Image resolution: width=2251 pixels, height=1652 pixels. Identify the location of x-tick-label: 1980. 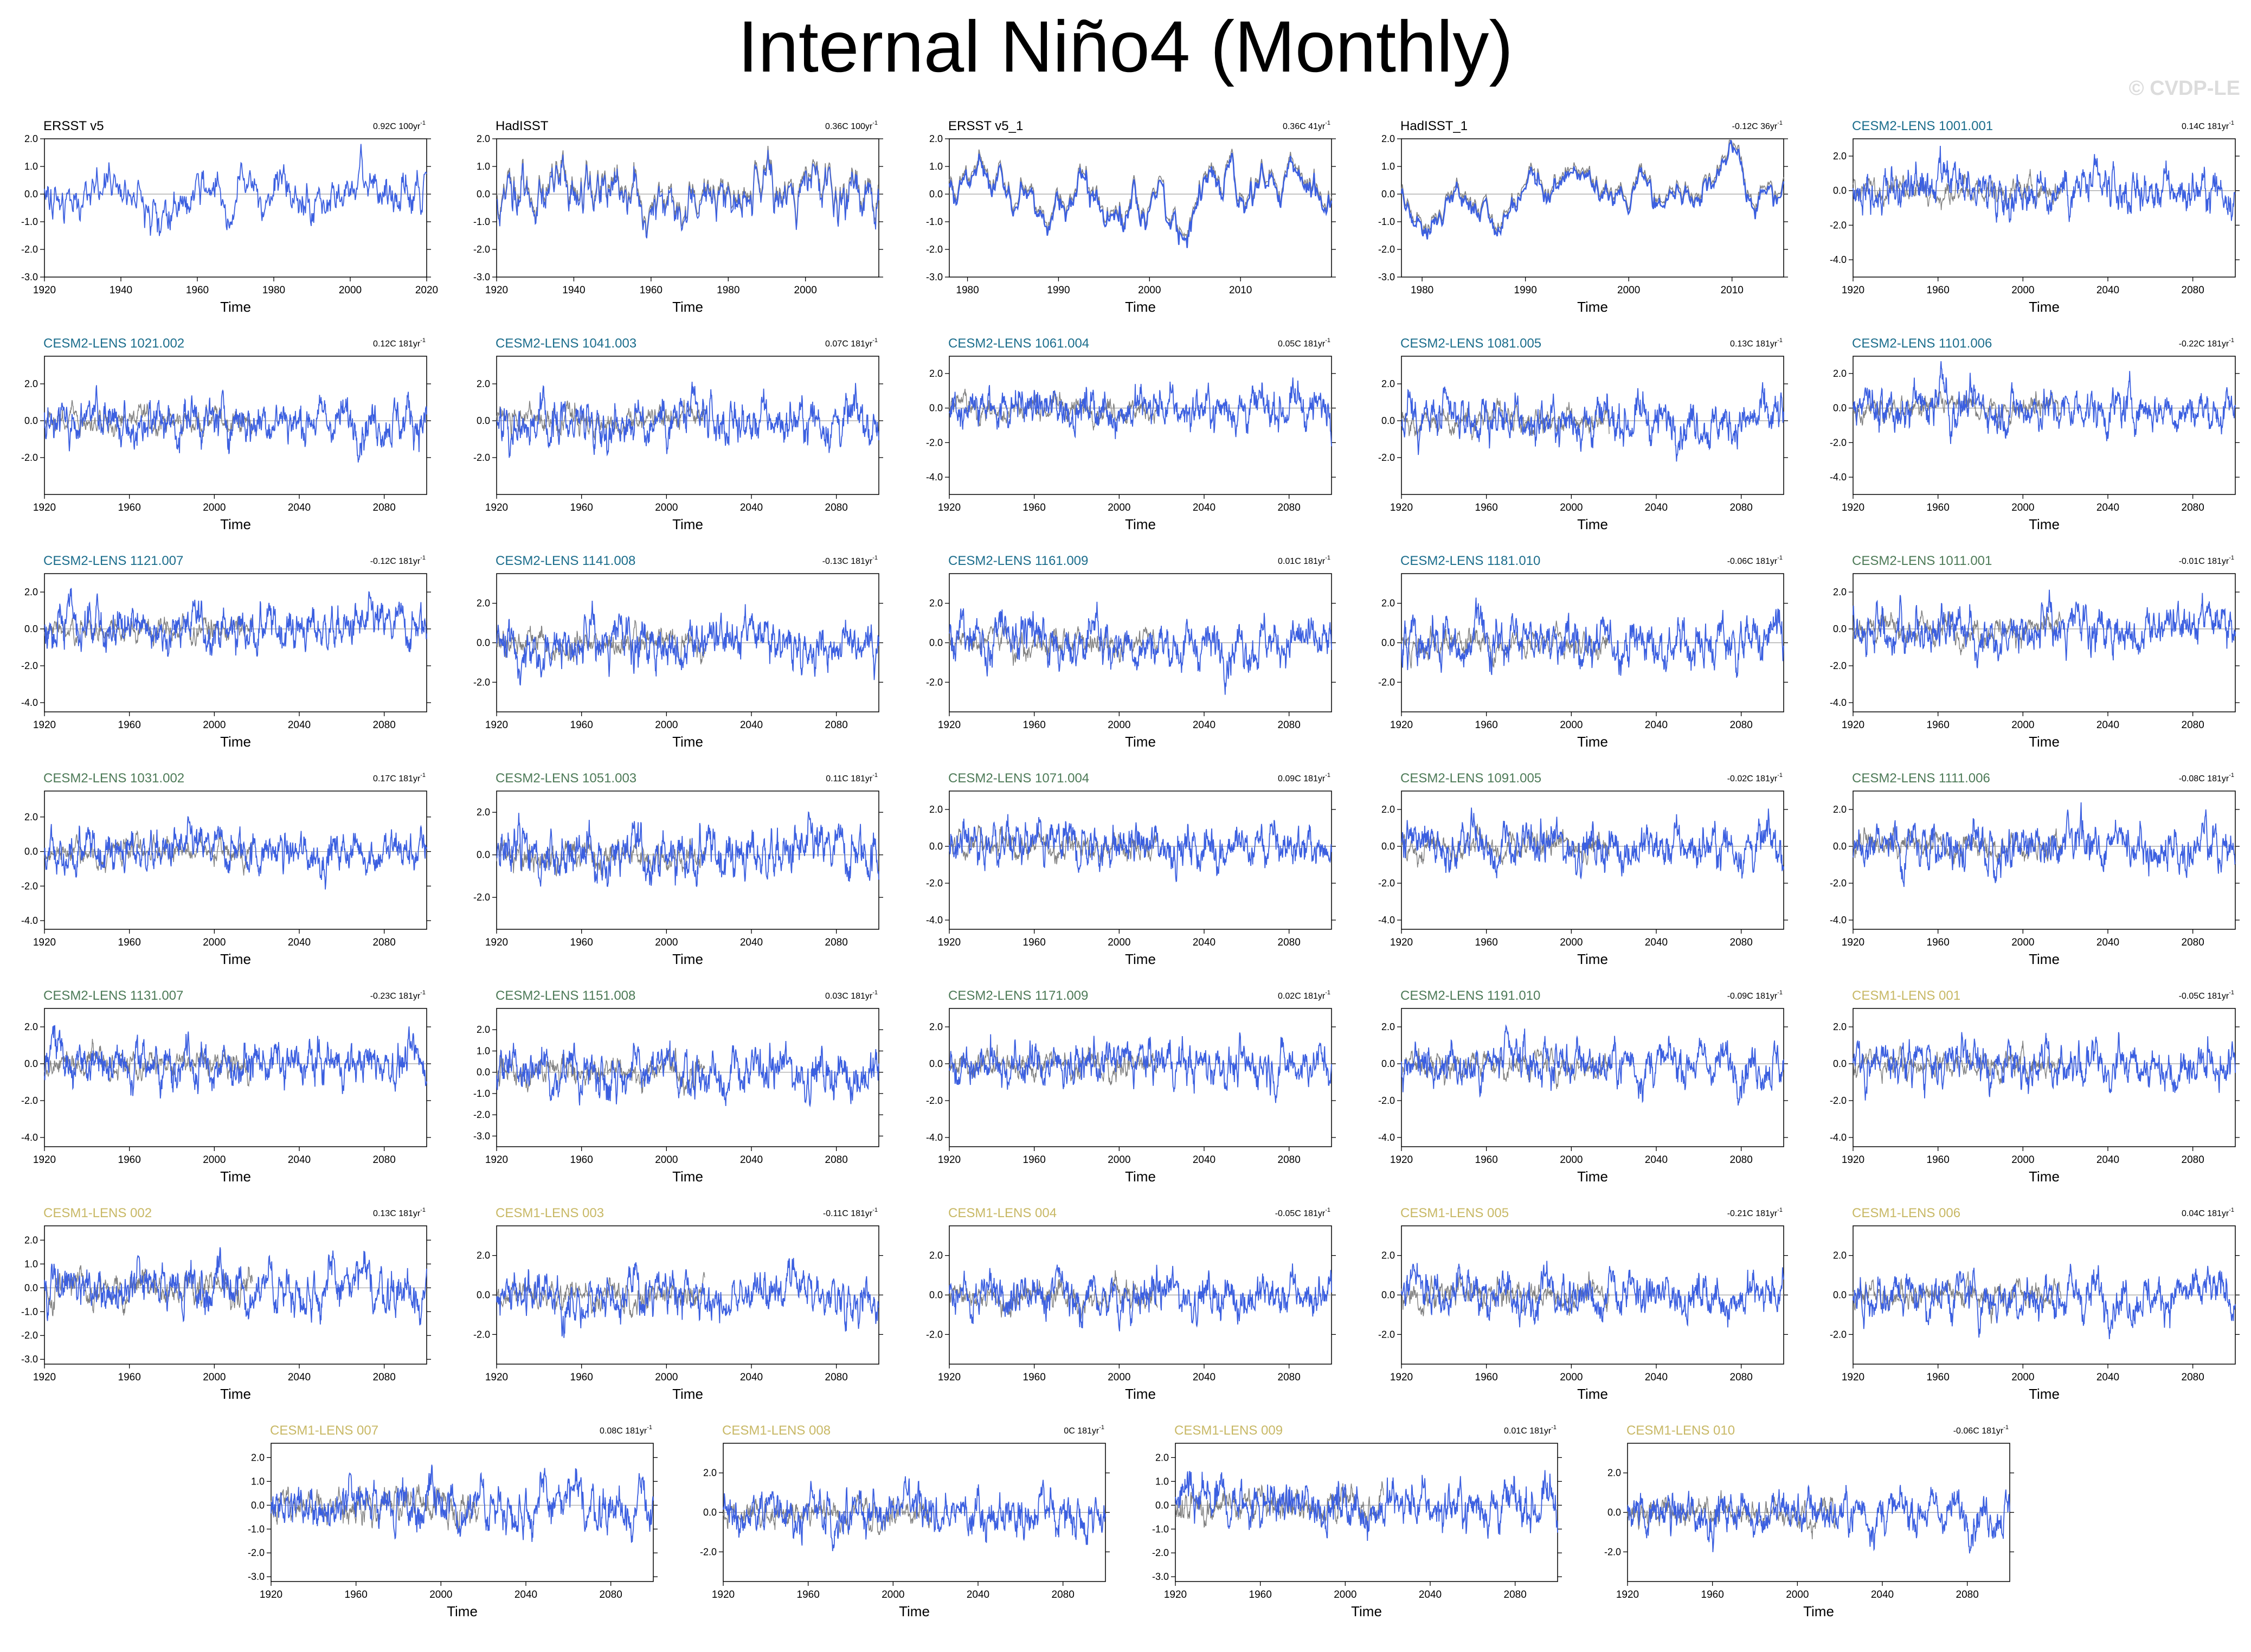
(968, 290).